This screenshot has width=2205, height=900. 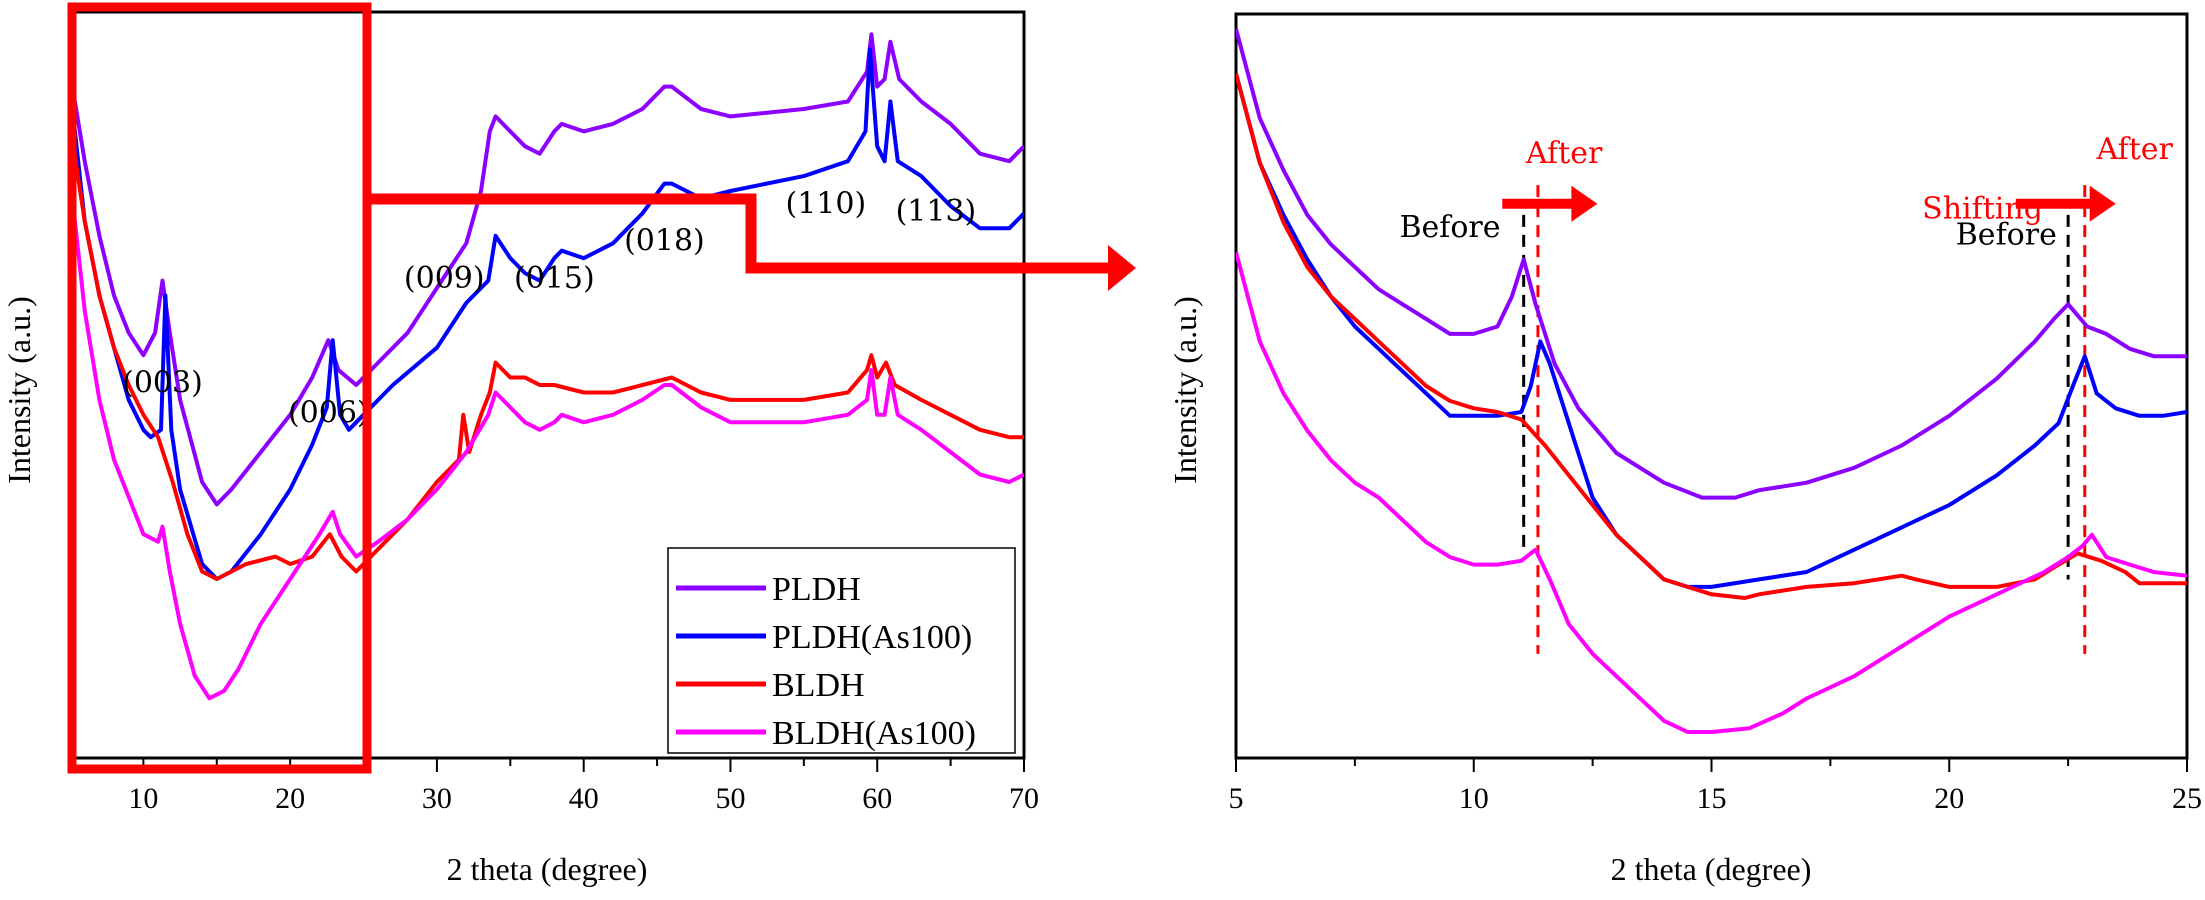 I want to click on right-x-axis-title: 2 theta (degree), so click(x=1711, y=869).